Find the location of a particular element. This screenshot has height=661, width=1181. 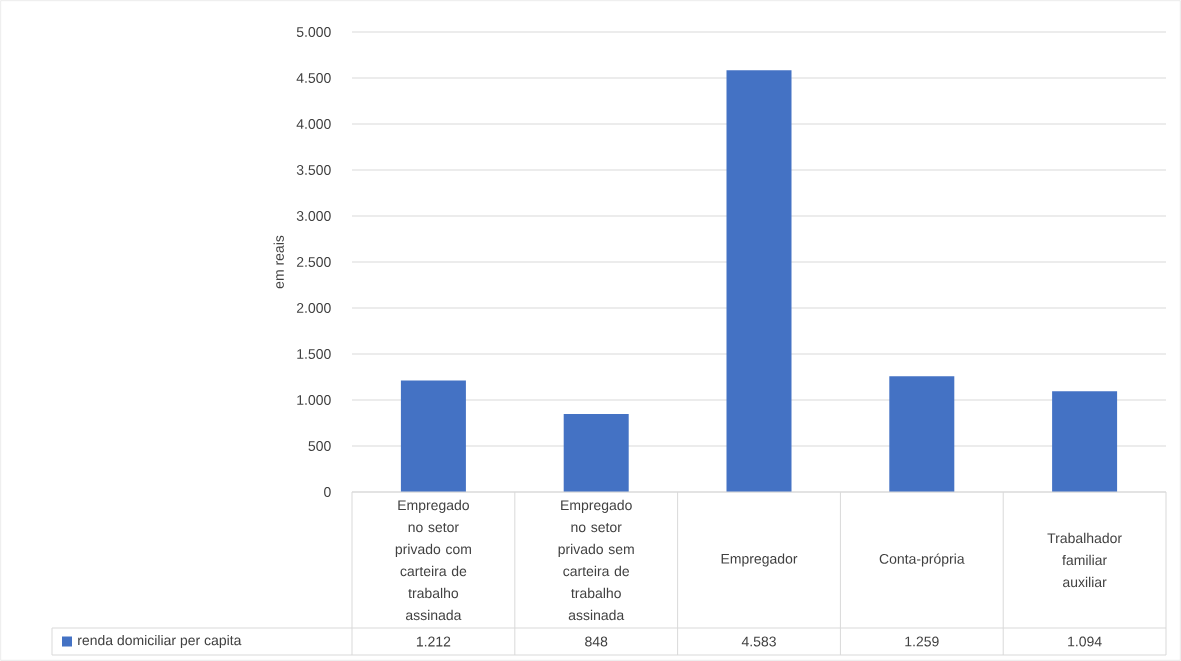

x-tick-label: Empregado no setor privado com carteira de trabalho assinada is located at coordinates (433, 560).